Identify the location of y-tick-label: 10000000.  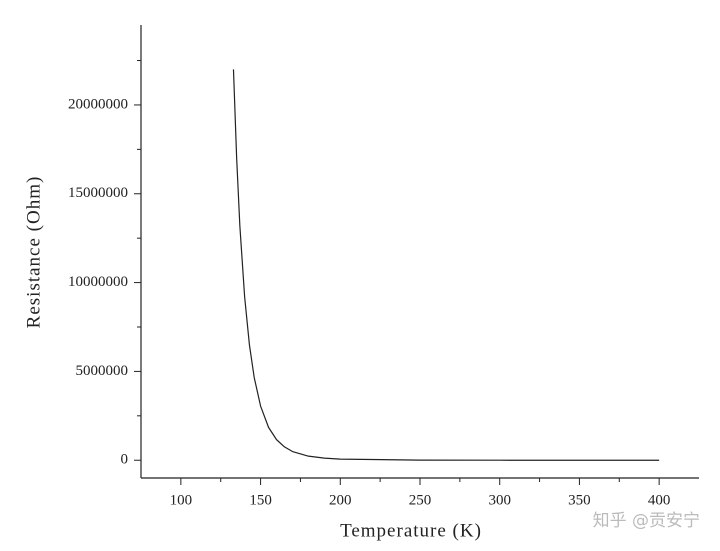
(98, 282).